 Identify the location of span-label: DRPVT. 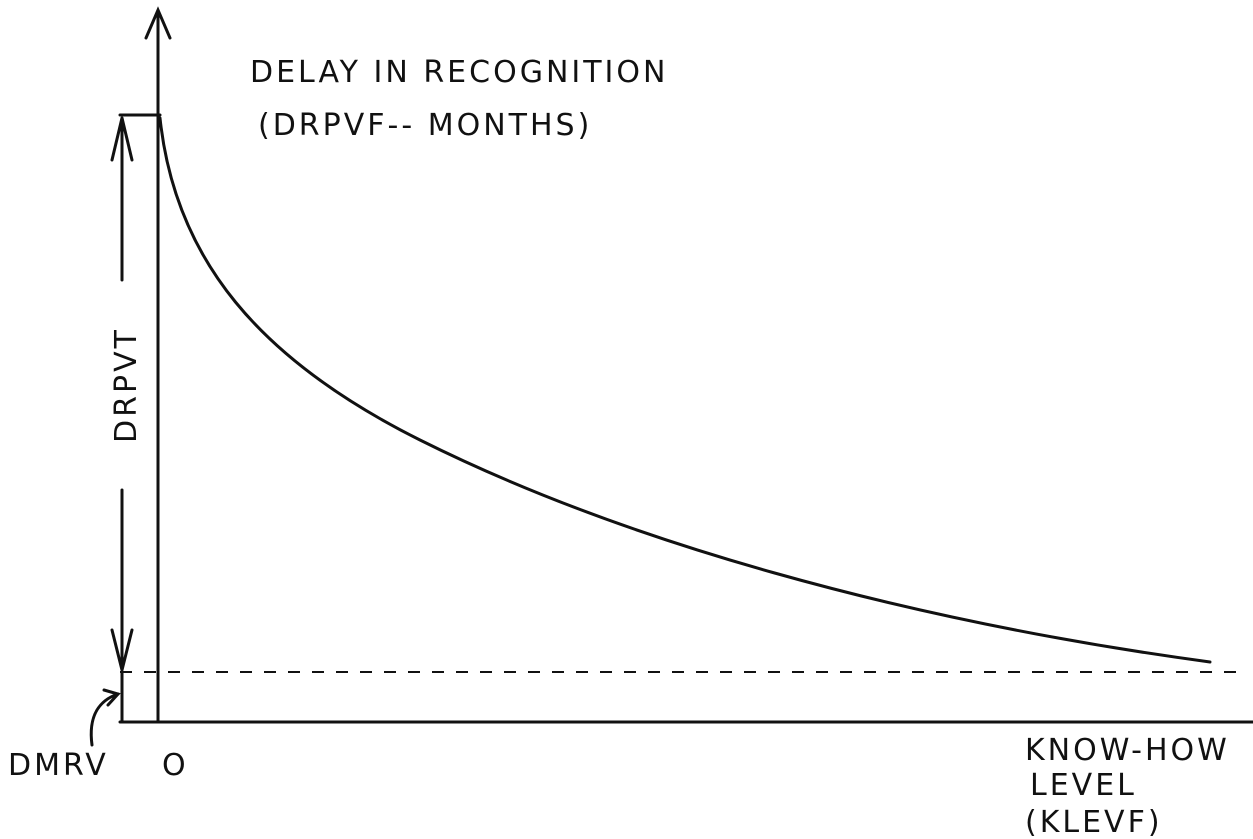
(126, 385).